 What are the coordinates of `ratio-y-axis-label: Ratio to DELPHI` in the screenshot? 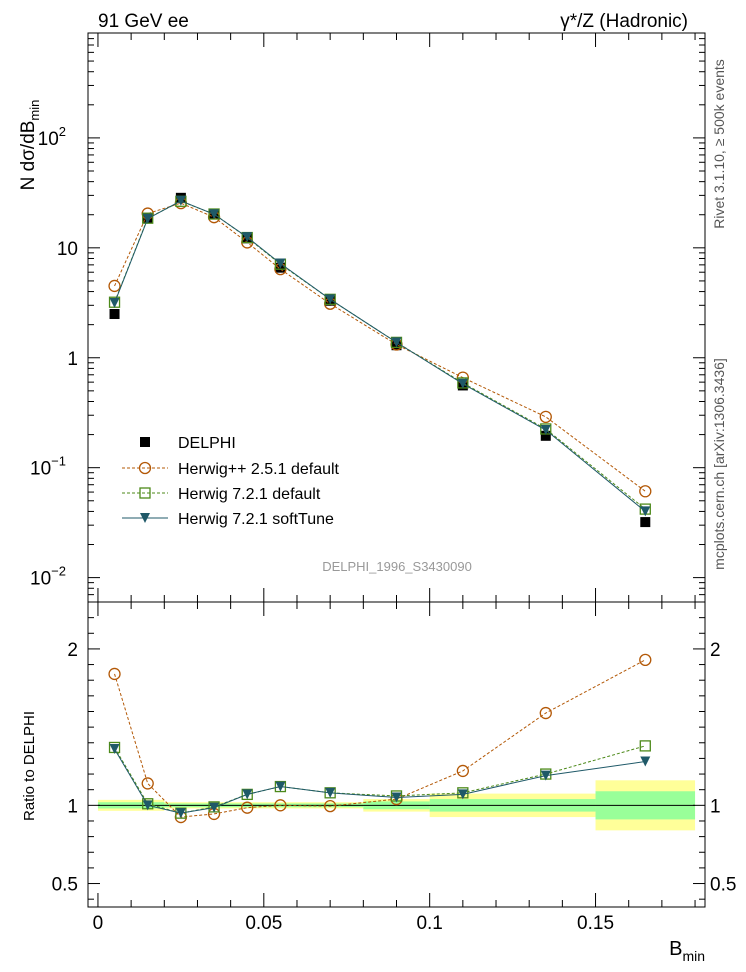 It's located at (29, 766).